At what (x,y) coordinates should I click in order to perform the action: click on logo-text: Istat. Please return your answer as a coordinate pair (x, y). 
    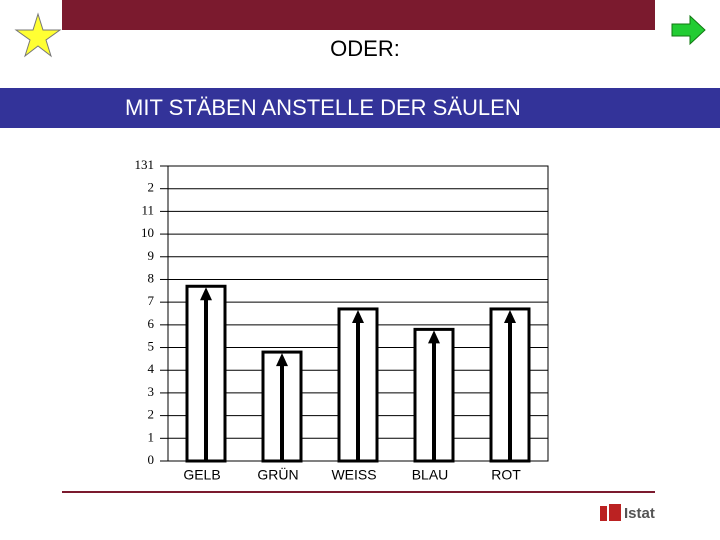
    Looking at the image, I should click on (639, 513).